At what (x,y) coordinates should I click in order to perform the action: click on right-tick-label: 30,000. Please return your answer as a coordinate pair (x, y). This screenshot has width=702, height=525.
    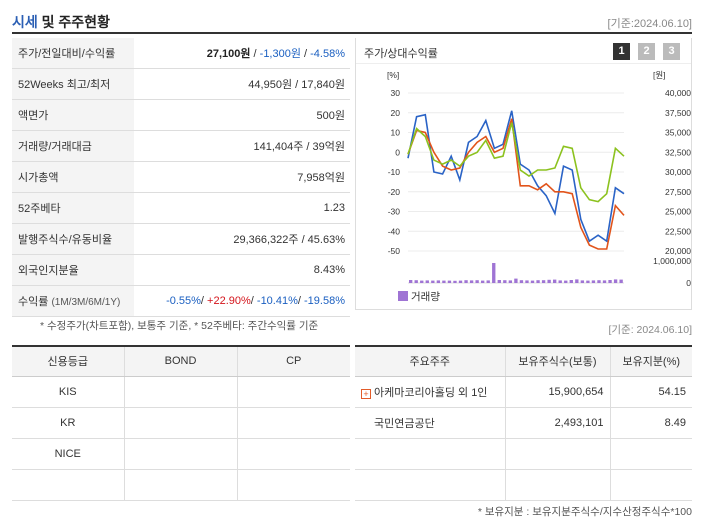
    Looking at the image, I should click on (678, 172).